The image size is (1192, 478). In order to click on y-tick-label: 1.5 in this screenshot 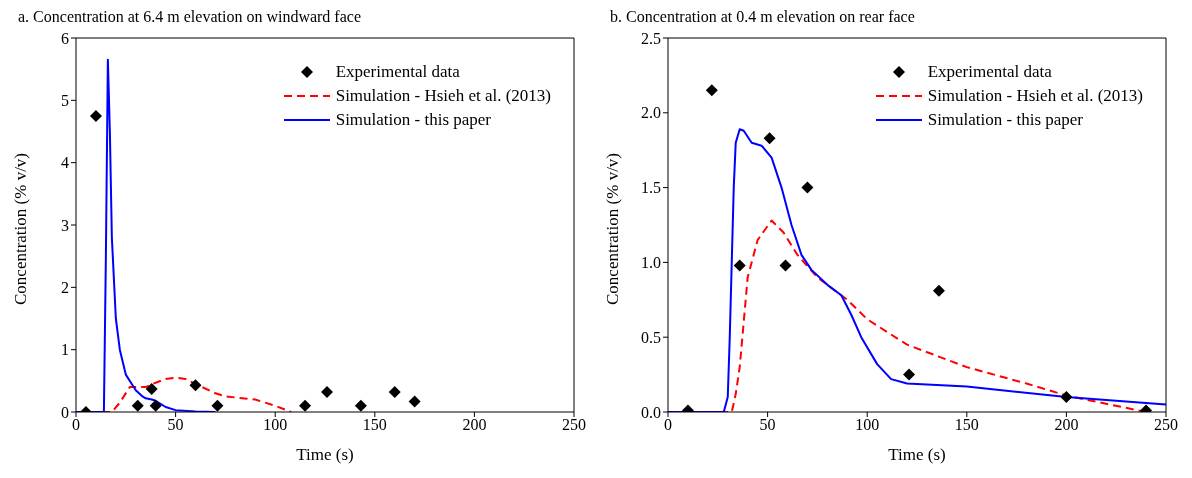, I will do `click(651, 188)`.